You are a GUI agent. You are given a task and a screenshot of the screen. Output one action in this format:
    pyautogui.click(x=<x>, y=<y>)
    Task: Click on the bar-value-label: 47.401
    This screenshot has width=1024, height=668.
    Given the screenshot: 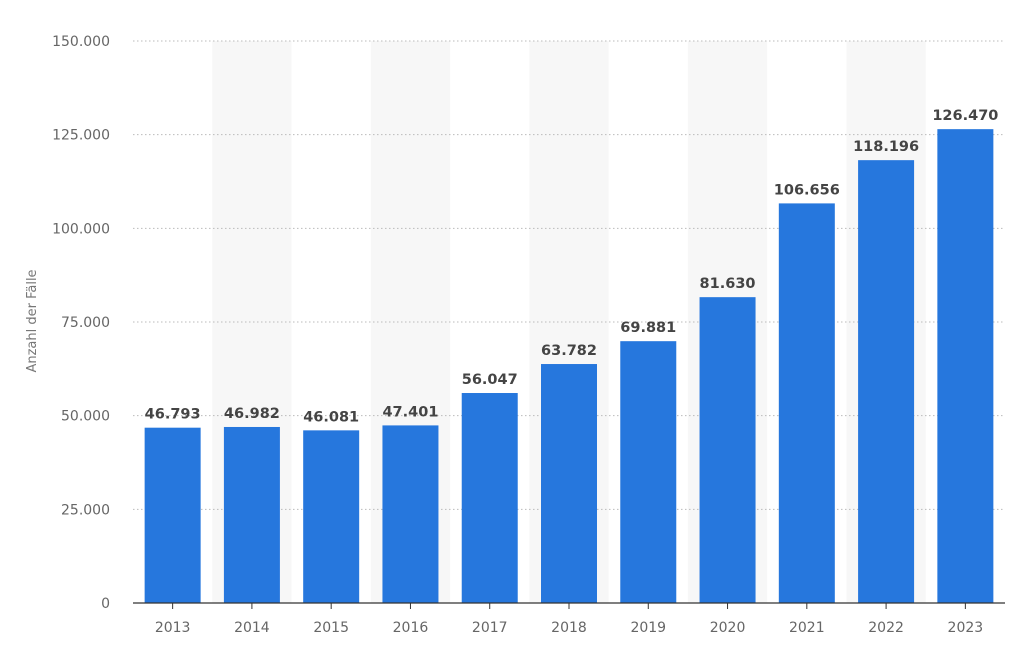 What is the action you would take?
    pyautogui.click(x=410, y=412)
    